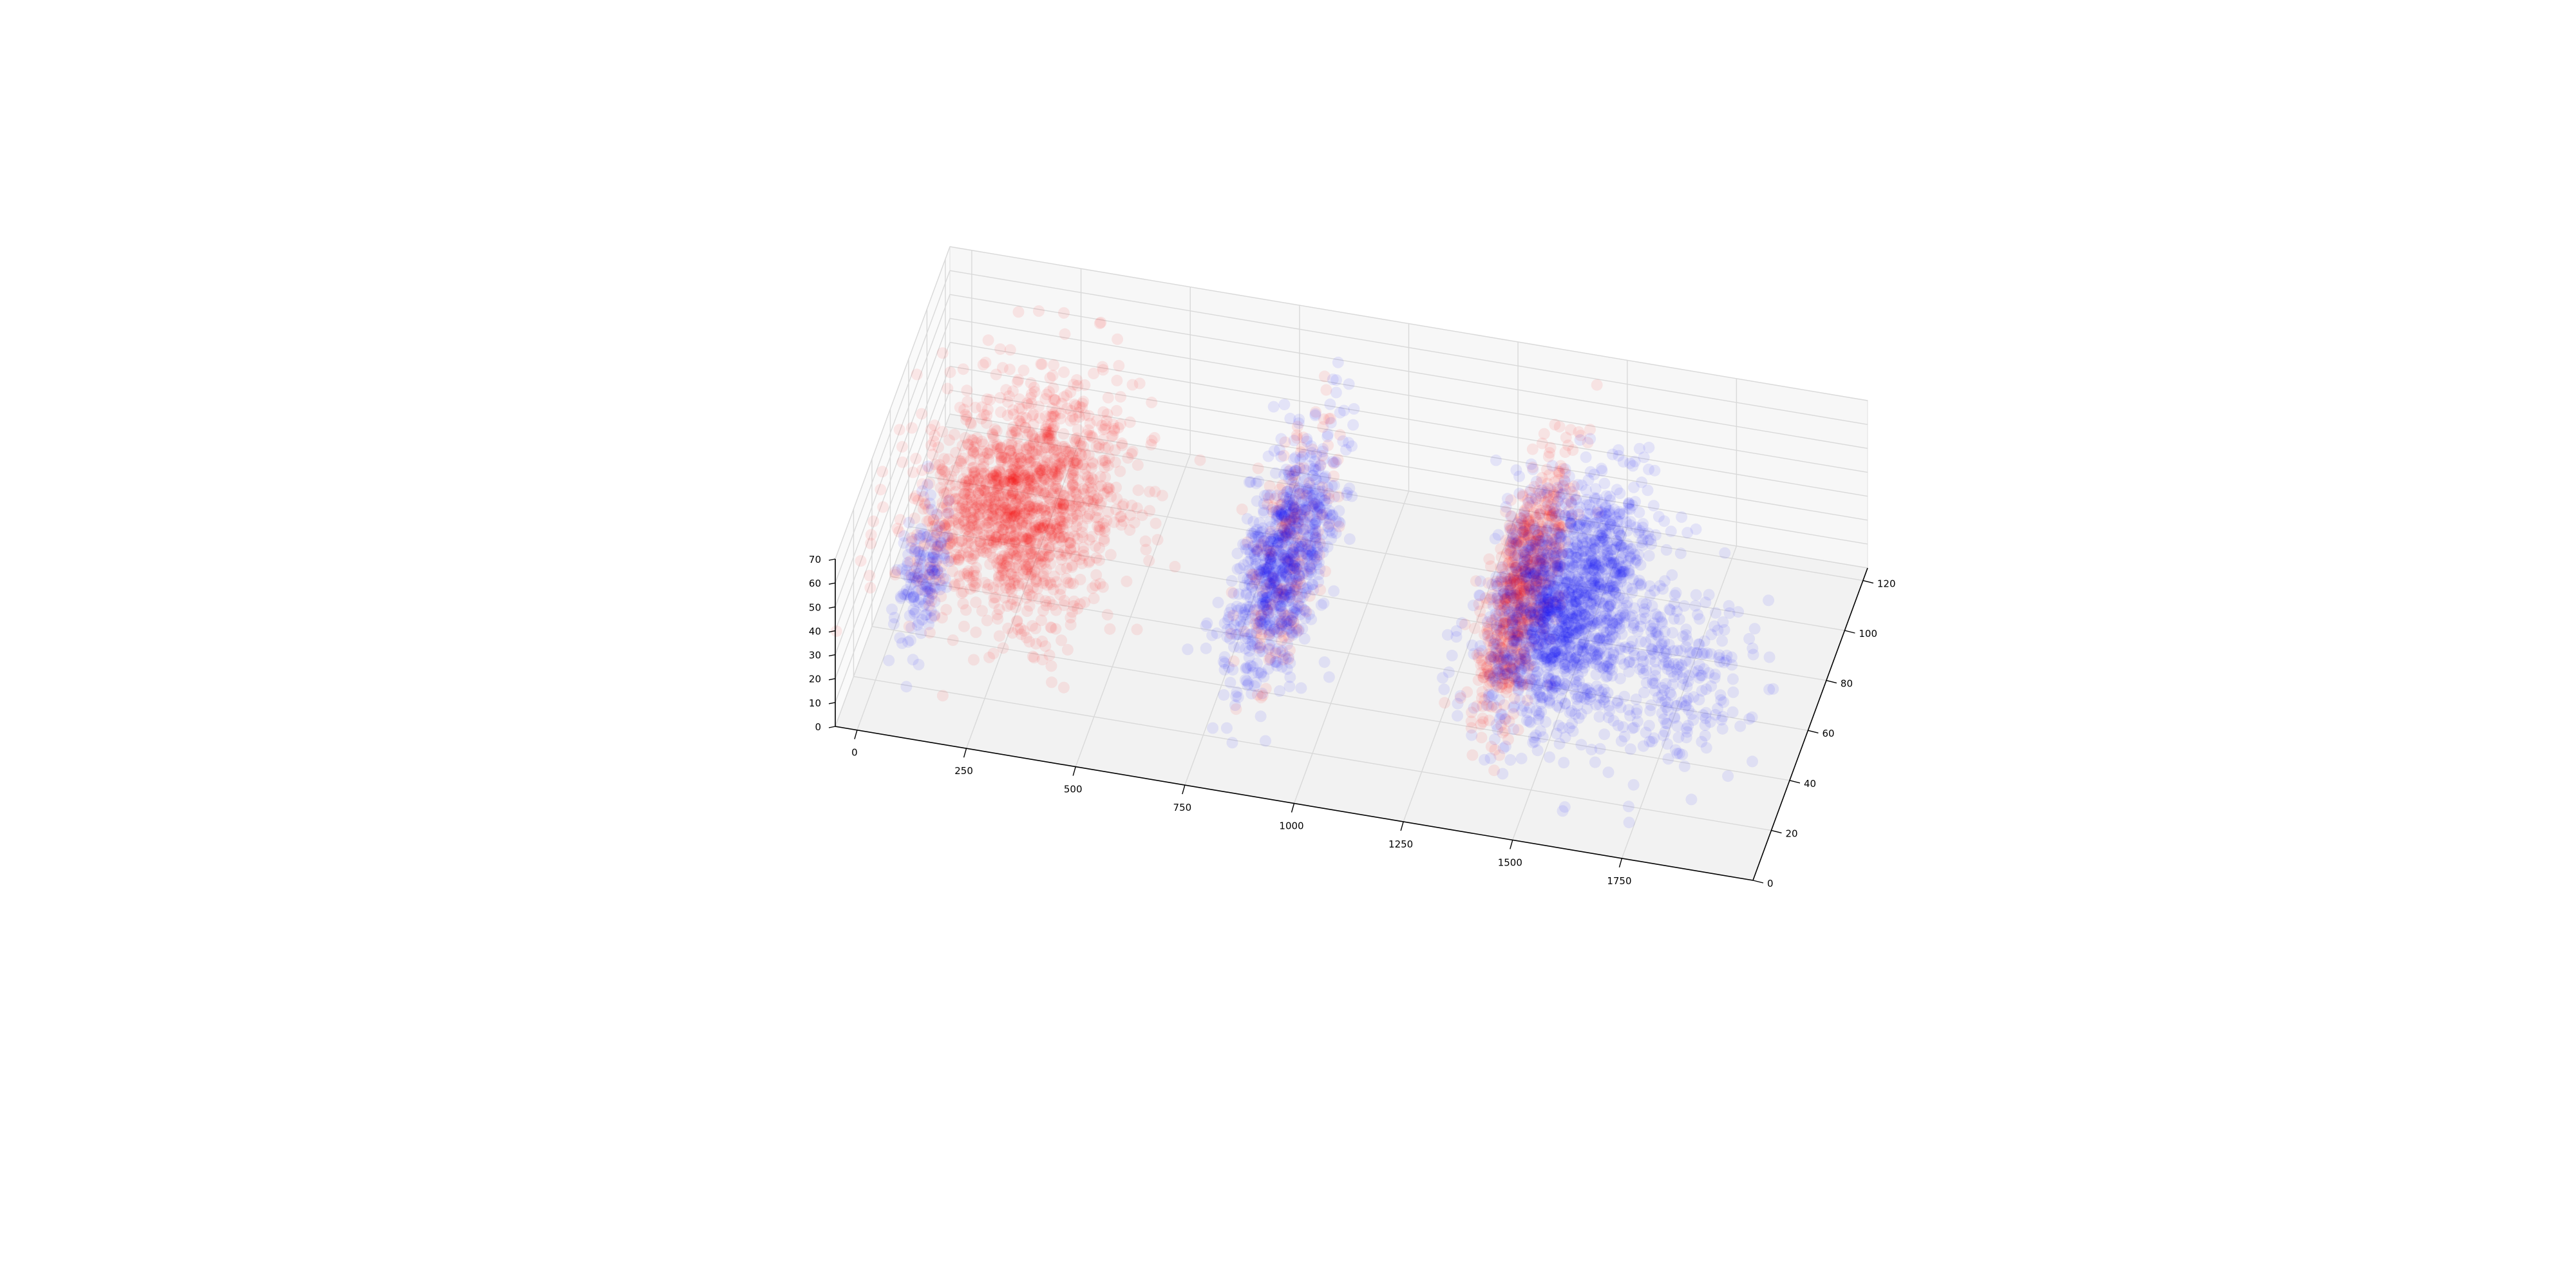  Describe the element at coordinates (1409, 395) in the screenshot. I see `grid-line-z-back` at that location.